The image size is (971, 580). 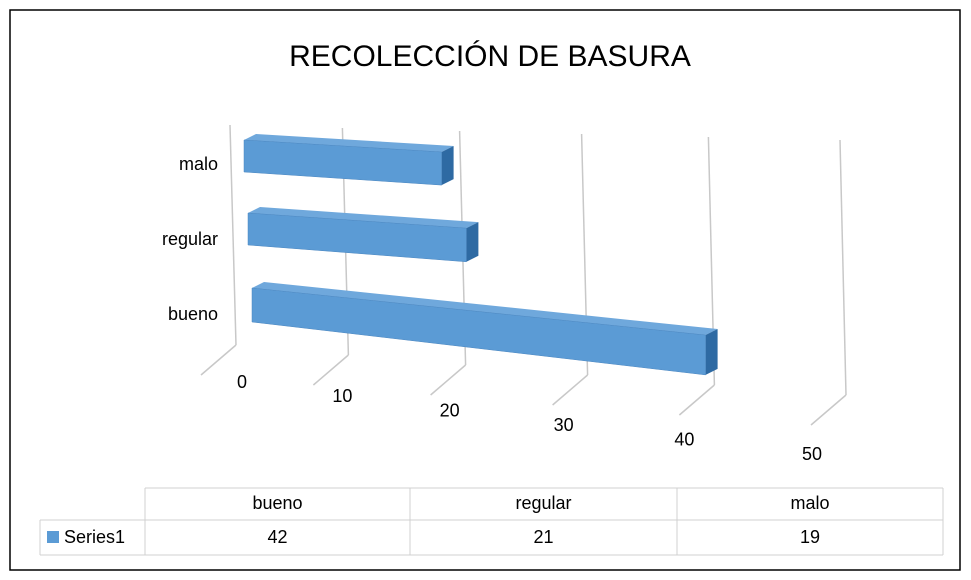 I want to click on y-tick-label: regular, so click(x=190, y=239).